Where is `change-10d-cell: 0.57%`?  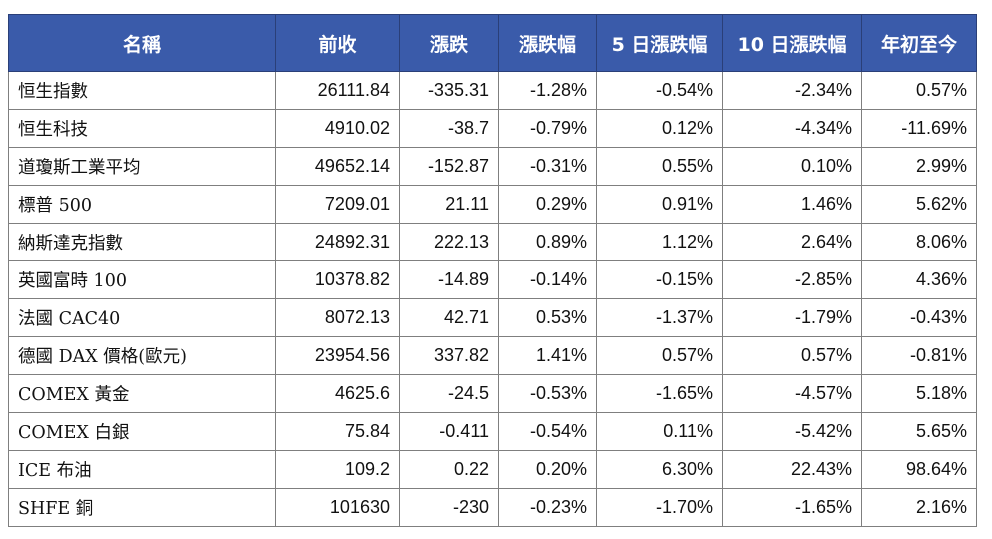
change-10d-cell: 0.57% is located at coordinates (792, 356).